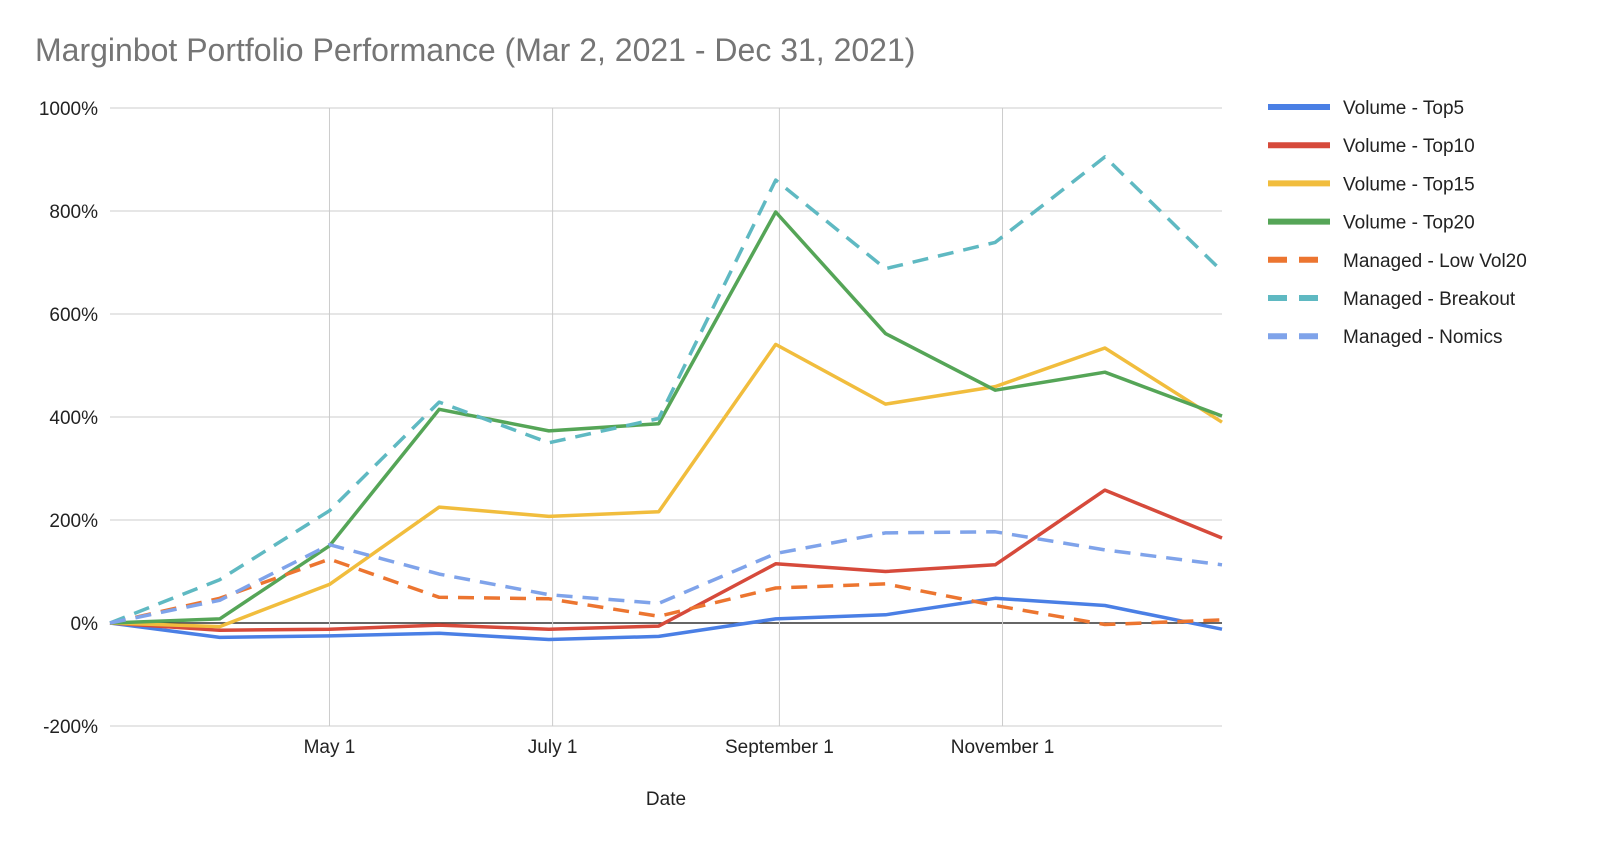  I want to click on legend-label: Managed - Low Vol20, so click(1435, 261).